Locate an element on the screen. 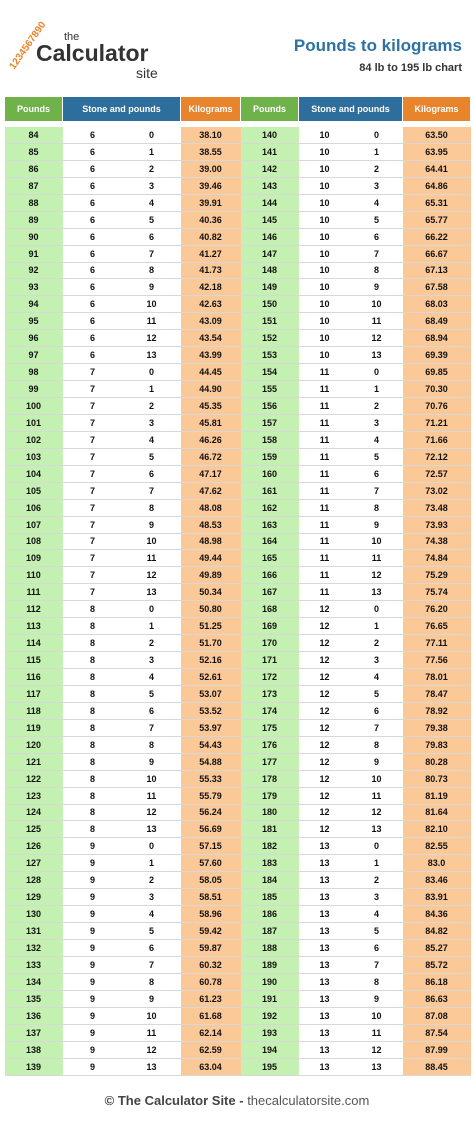 The image size is (474, 1125). cell: 97 is located at coordinates (33, 355).